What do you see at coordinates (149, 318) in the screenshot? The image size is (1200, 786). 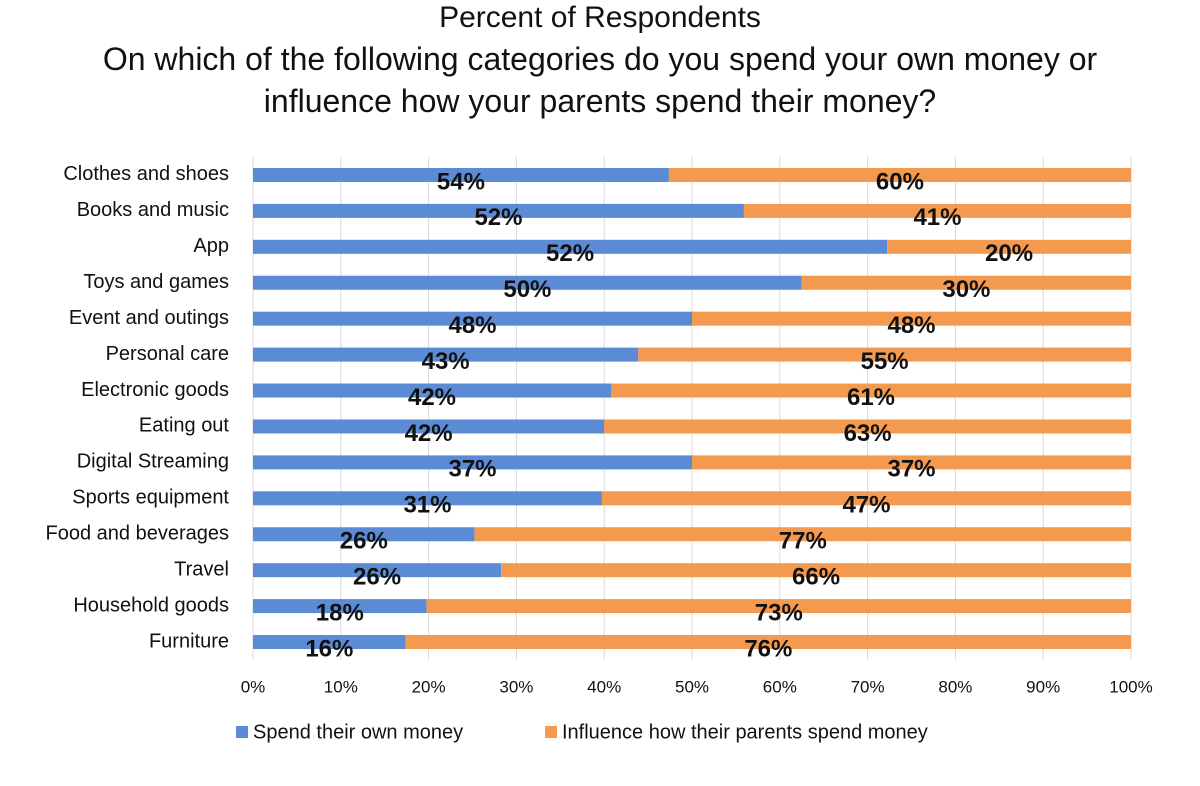 I see `y-tick-label: Event and outings` at bounding box center [149, 318].